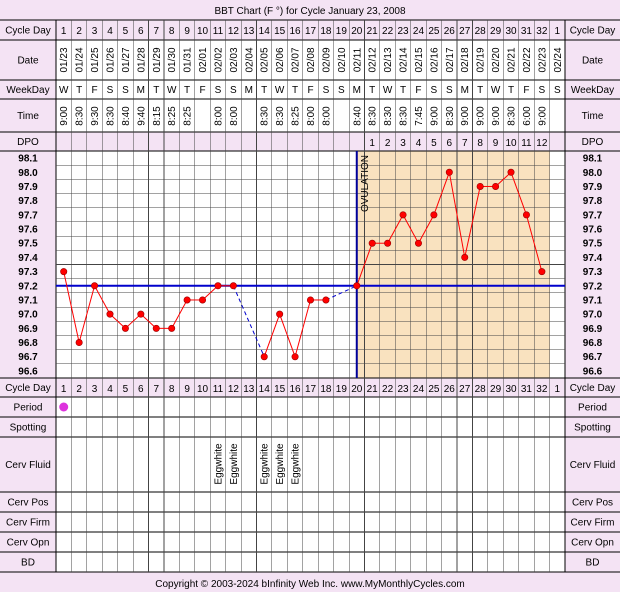 This screenshot has height=597, width=620. I want to click on cycle-day-bottom-label: 15, so click(280, 389).